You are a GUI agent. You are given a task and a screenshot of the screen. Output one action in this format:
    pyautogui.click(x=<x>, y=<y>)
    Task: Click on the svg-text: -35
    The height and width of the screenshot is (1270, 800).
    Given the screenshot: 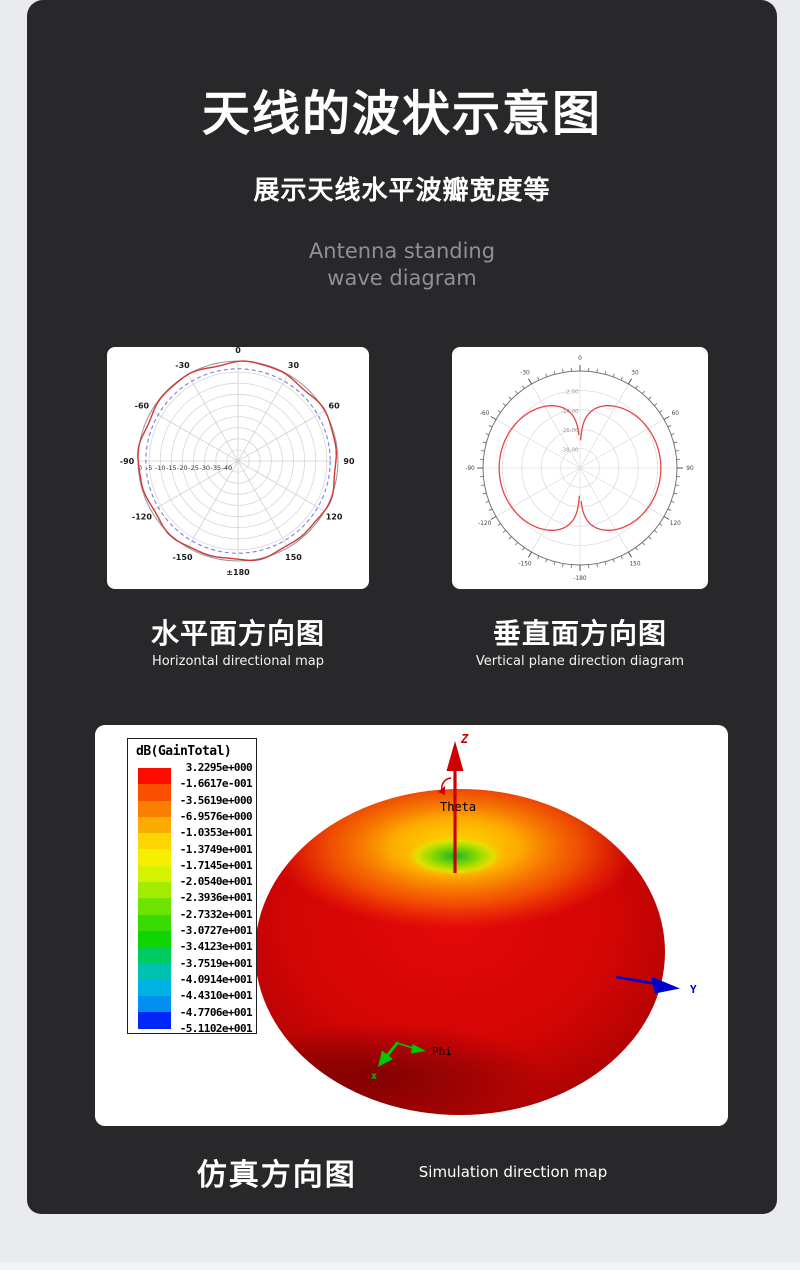 What is the action you would take?
    pyautogui.click(x=215, y=468)
    